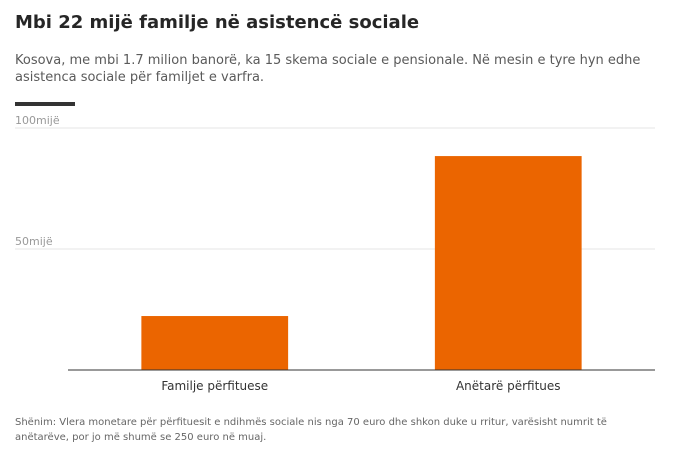 The height and width of the screenshot is (454, 679). Describe the element at coordinates (45, 104) in the screenshot. I see `title-rule` at that location.